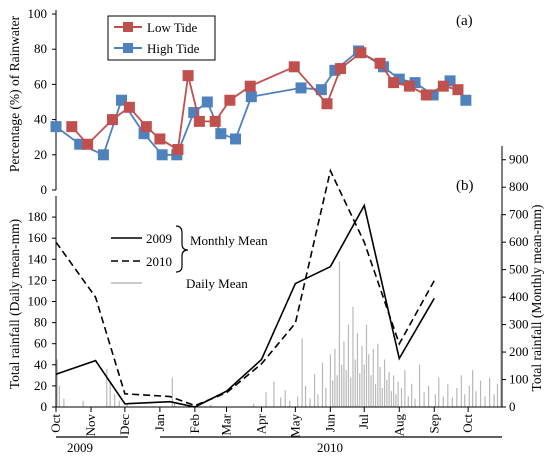 The width and height of the screenshot is (550, 456). I want to click on panel-b-label: (b), so click(465, 186).